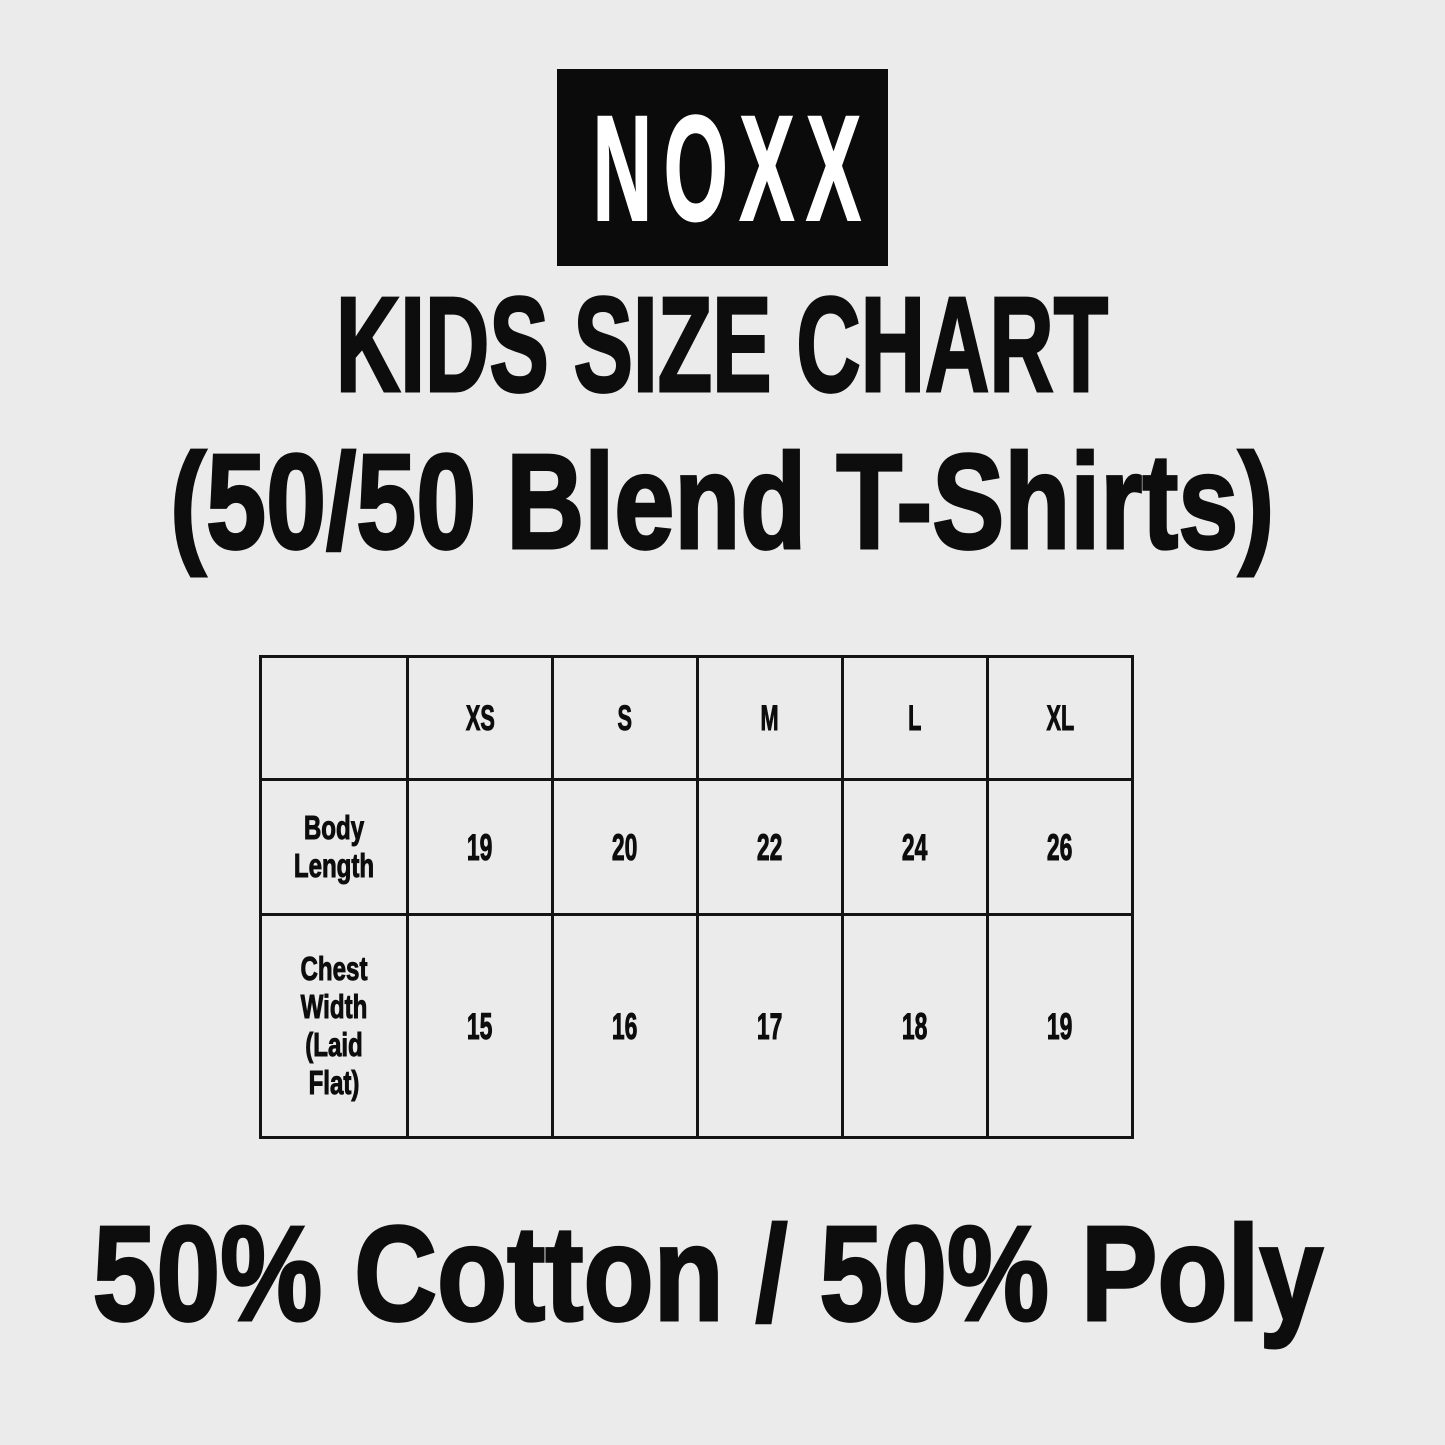 The height and width of the screenshot is (1445, 1445). What do you see at coordinates (1060, 718) in the screenshot?
I see `col-header-xl: XL` at bounding box center [1060, 718].